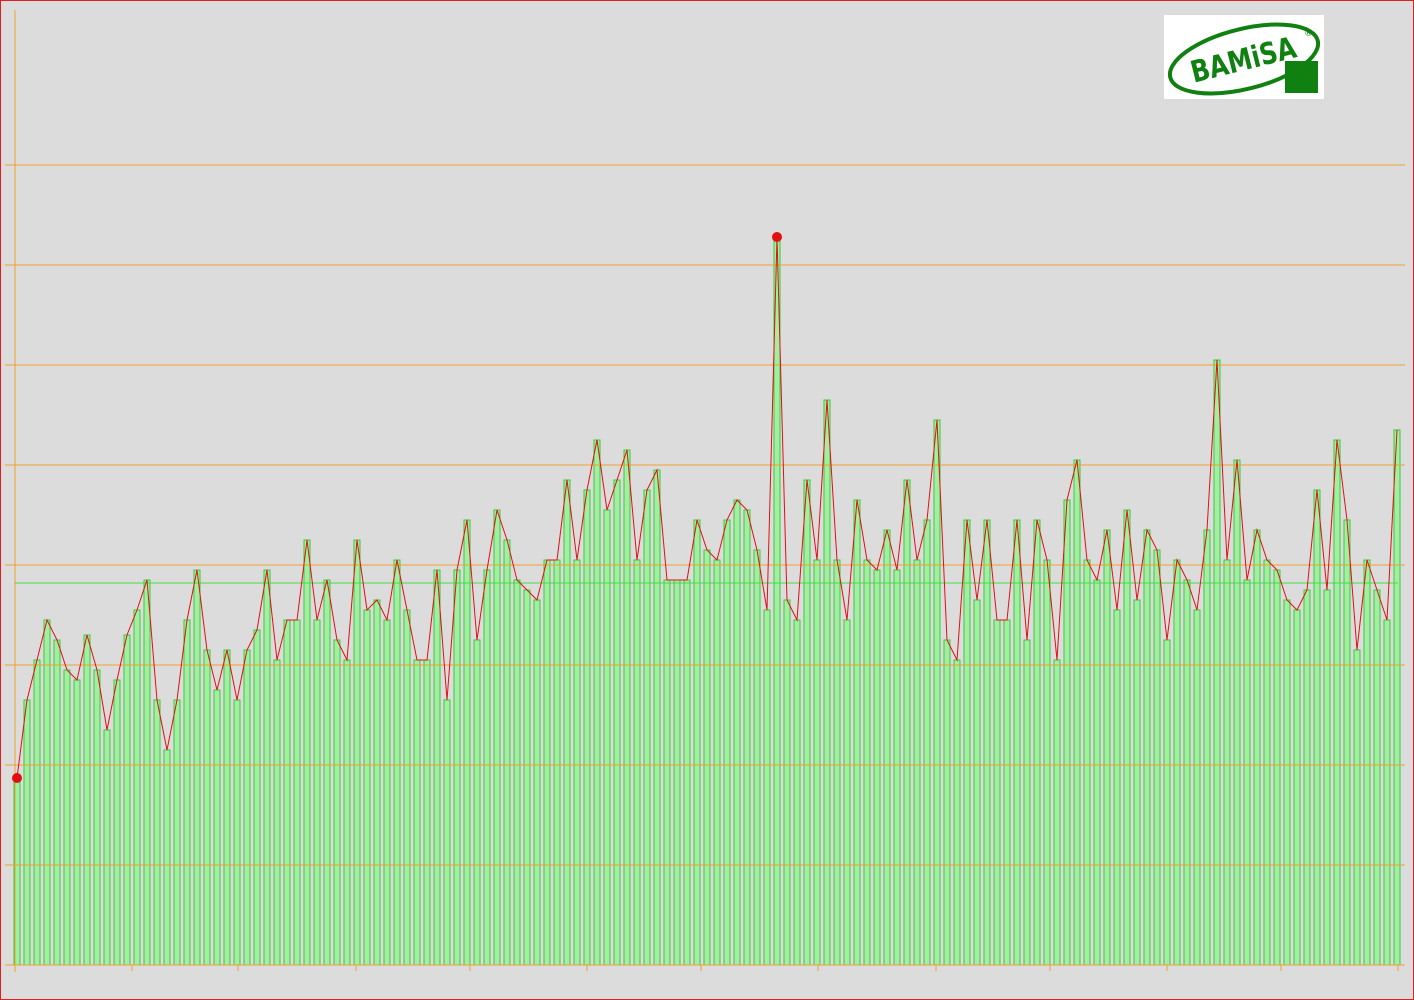  What do you see at coordinates (1308, 34) in the screenshot?
I see `logo-mark: ®` at bounding box center [1308, 34].